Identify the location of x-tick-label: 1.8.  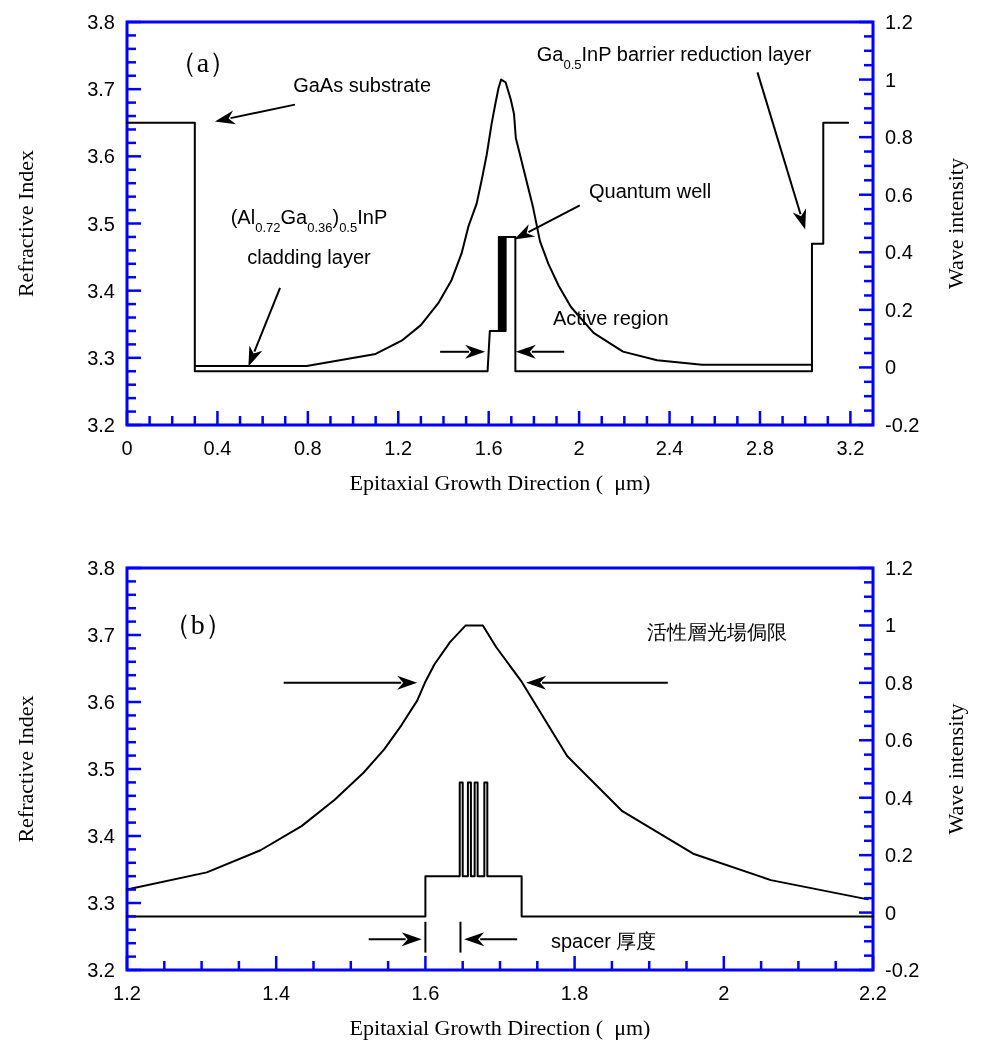
(574, 993).